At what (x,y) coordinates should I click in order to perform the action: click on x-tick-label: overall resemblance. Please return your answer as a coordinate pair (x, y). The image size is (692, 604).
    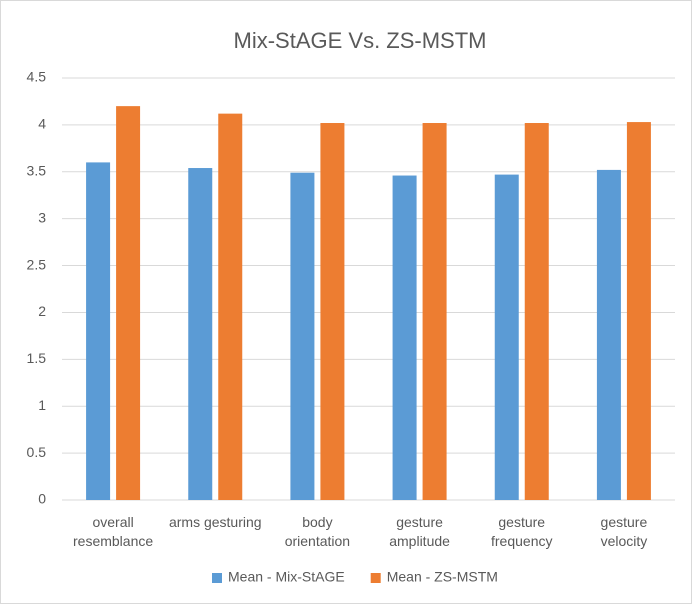
    Looking at the image, I should click on (113, 531).